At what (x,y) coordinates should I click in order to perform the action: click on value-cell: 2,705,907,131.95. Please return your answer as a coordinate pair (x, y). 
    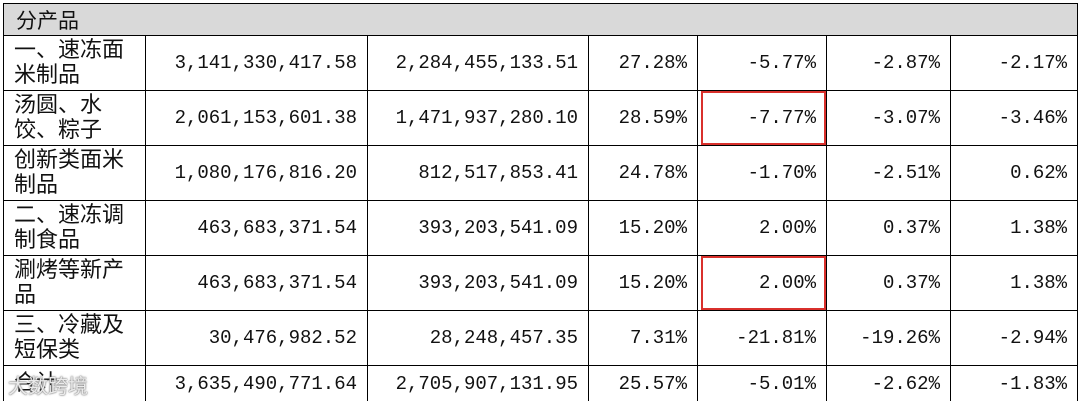
    Looking at the image, I should click on (478, 383).